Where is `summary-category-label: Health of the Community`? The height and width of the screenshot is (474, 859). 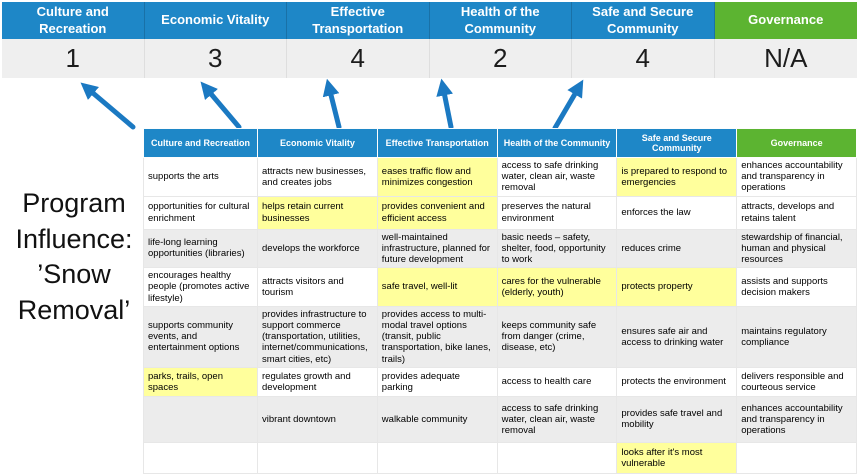
summary-category-label: Health of the Community is located at coordinates (500, 20).